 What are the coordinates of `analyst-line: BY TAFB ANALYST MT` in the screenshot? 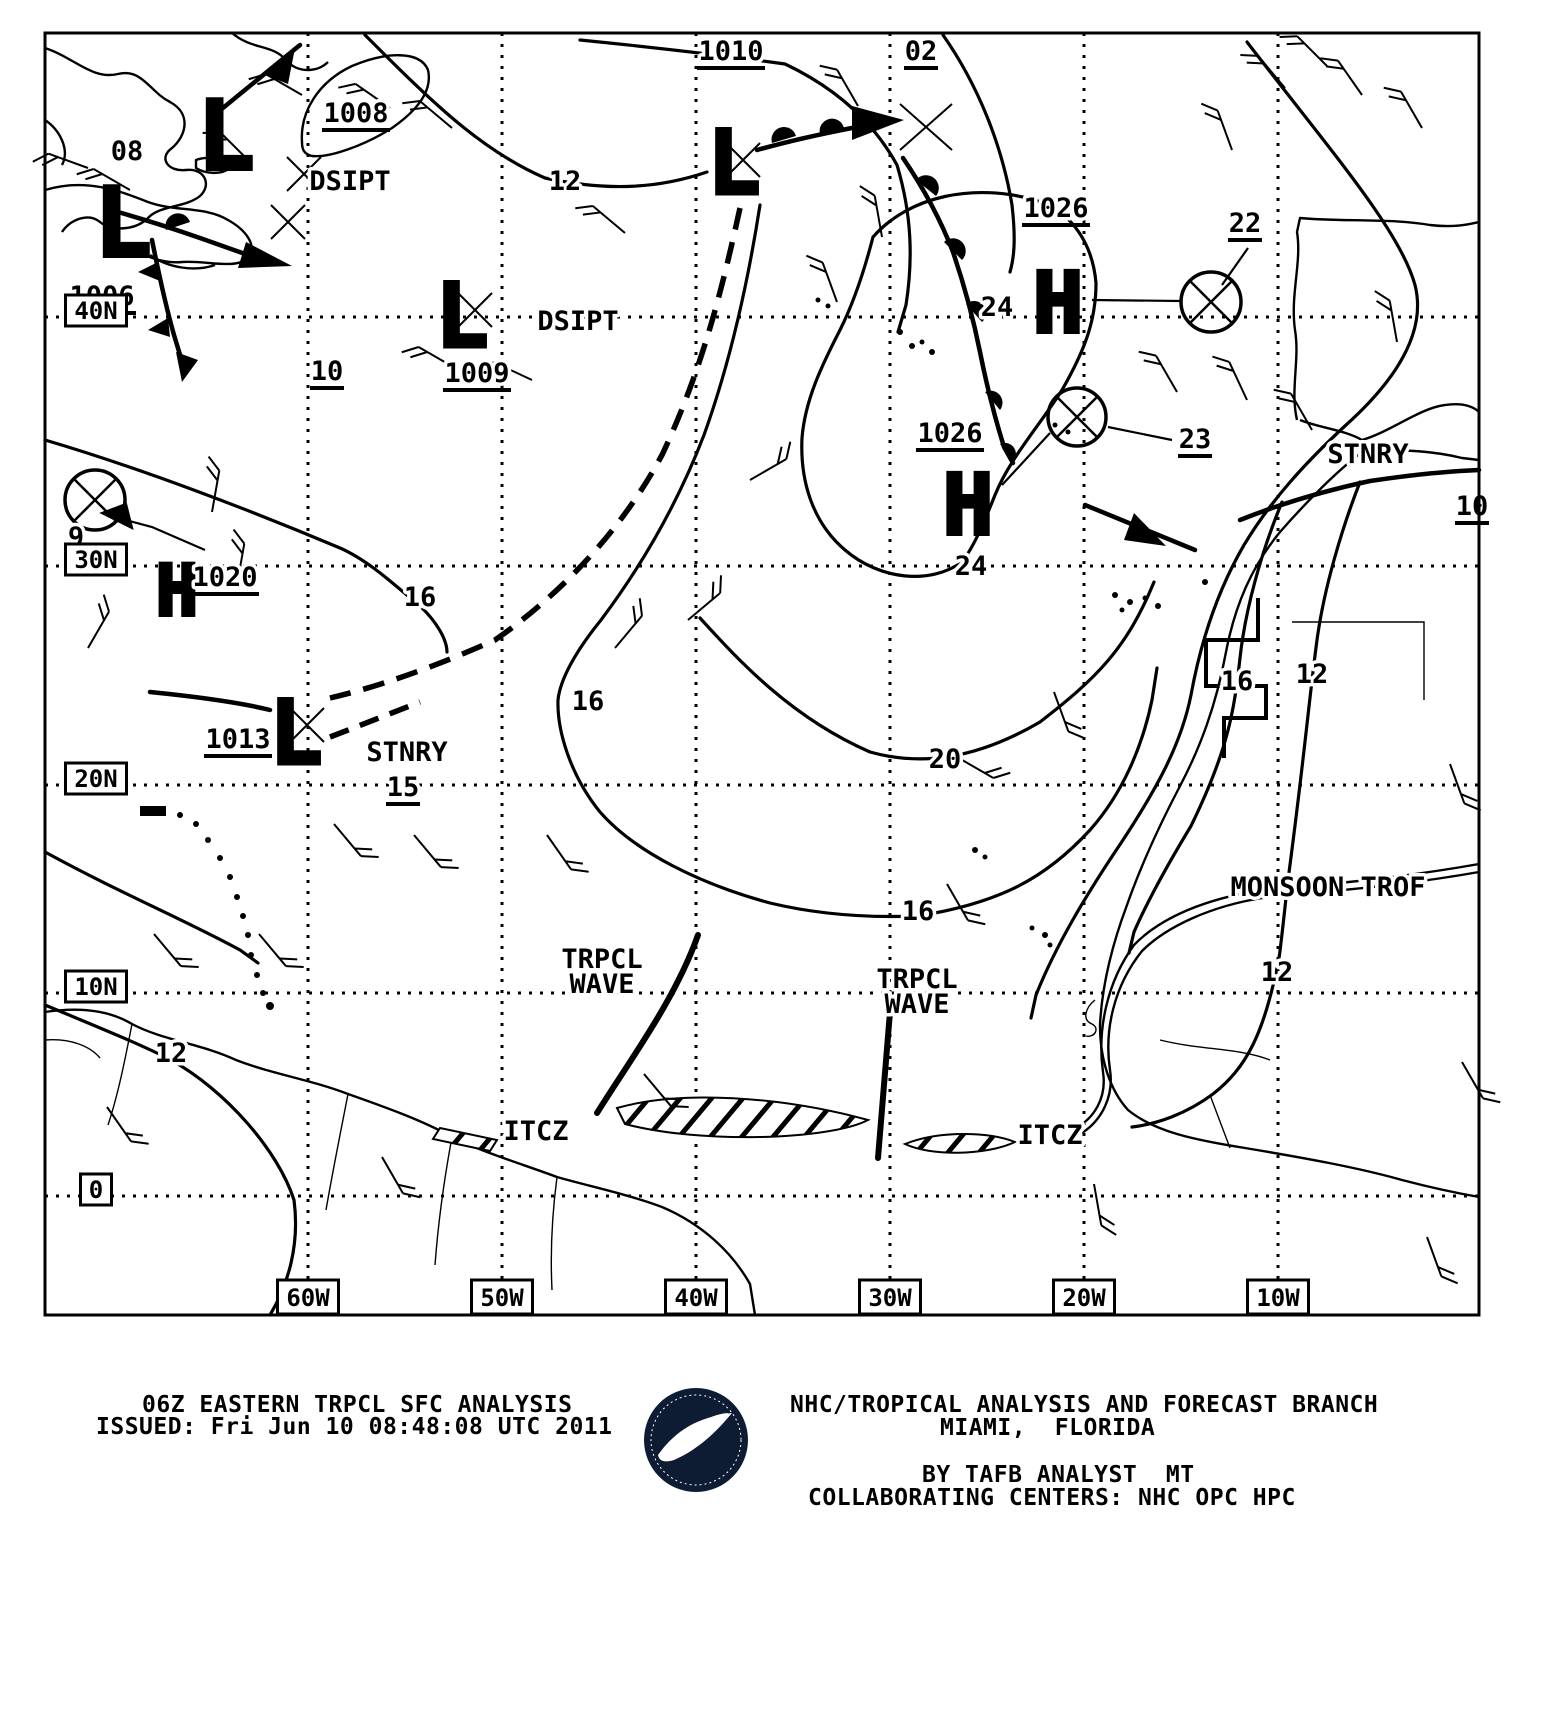 It's located at (1058, 1475).